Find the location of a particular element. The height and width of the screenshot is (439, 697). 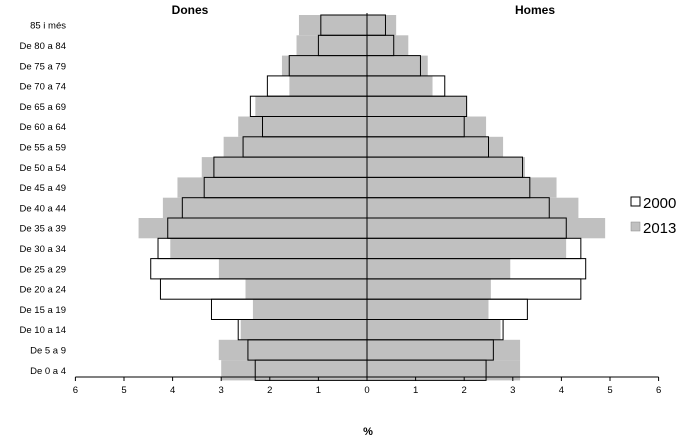

x-tick-label-0: 6 is located at coordinates (75, 390).